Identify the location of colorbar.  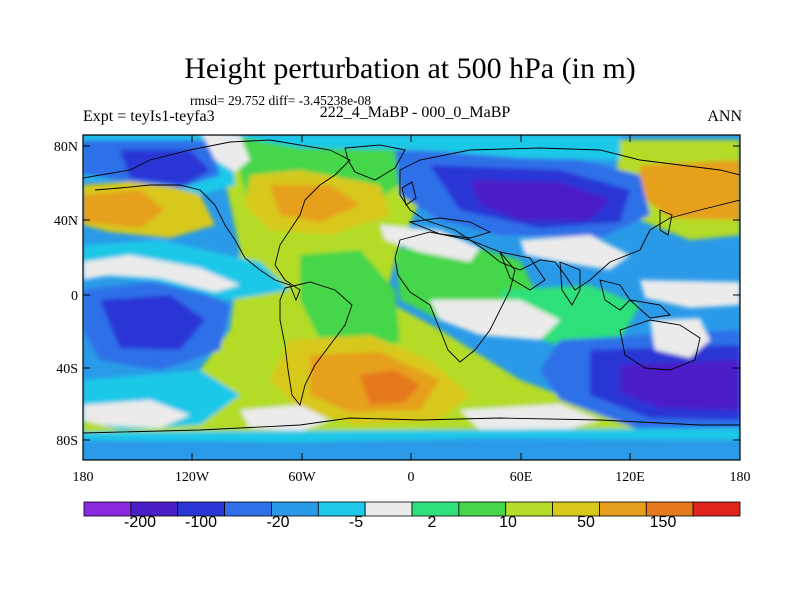
(412, 509).